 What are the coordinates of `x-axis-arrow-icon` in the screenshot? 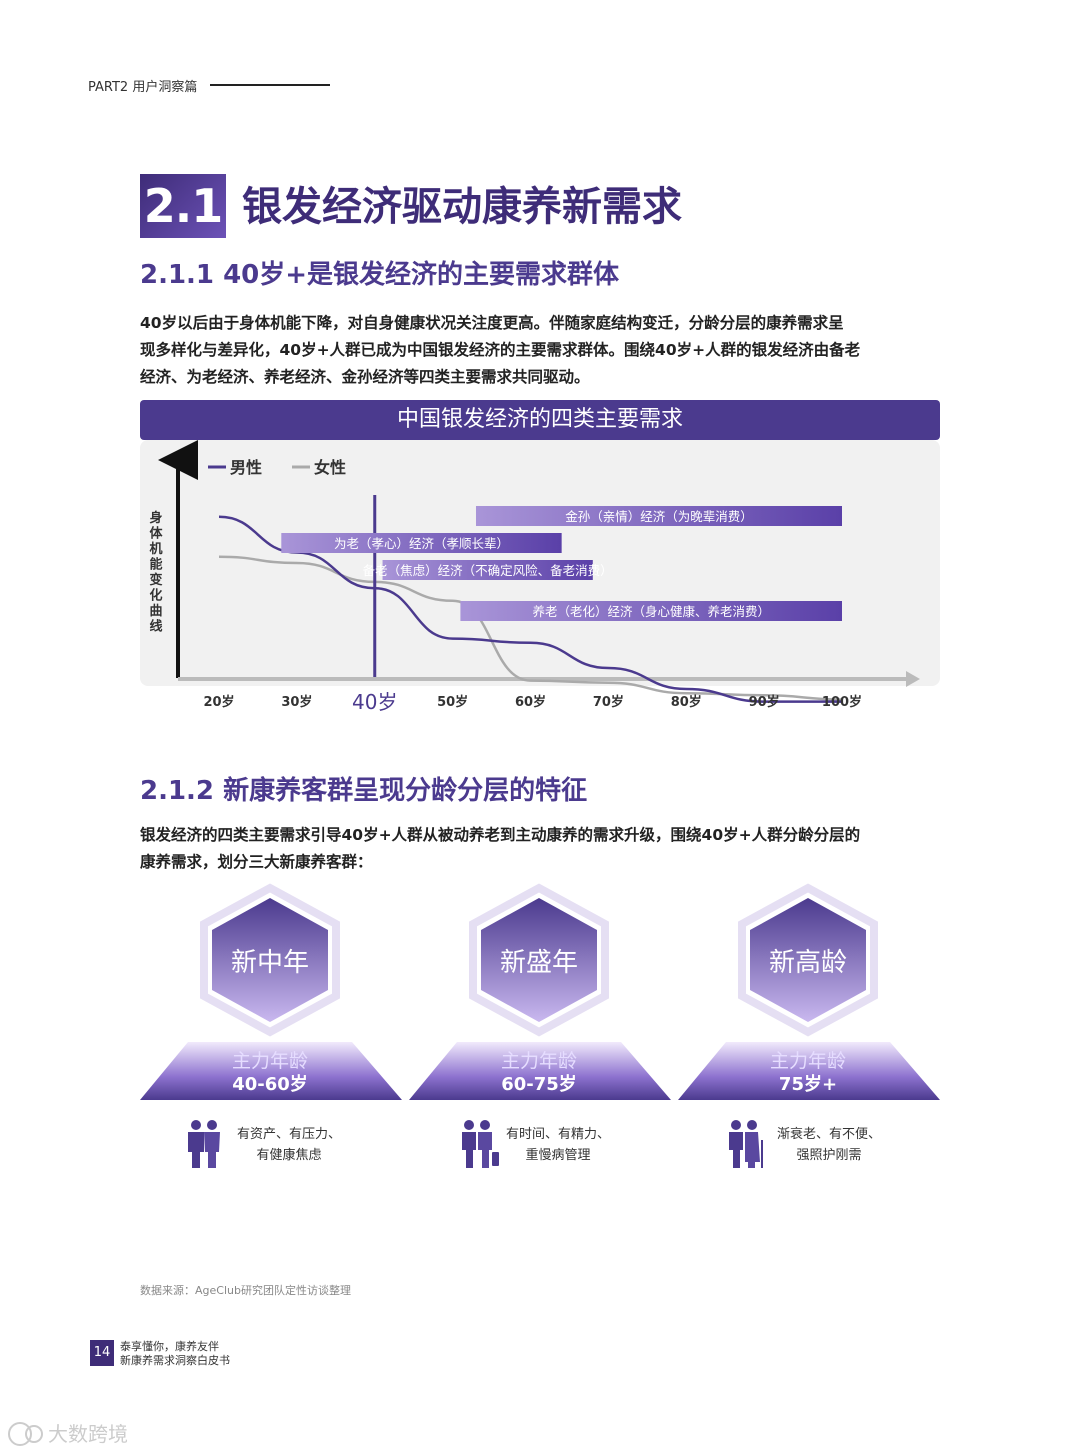 It's located at (913, 679).